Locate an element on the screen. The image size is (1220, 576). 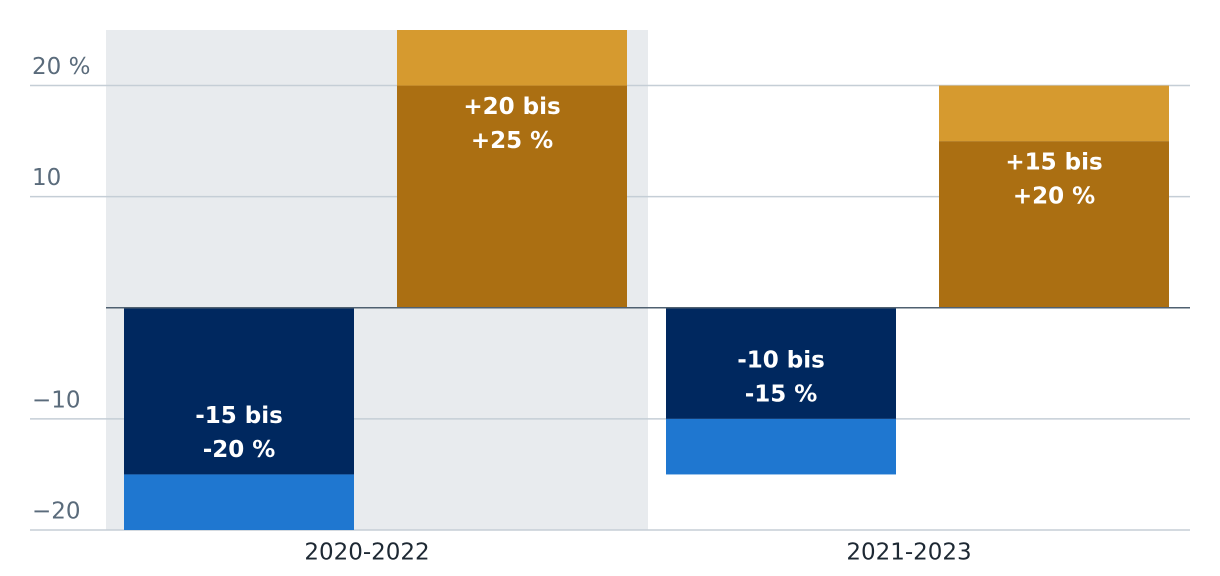
y-tick-label: 10 is located at coordinates (46, 178).